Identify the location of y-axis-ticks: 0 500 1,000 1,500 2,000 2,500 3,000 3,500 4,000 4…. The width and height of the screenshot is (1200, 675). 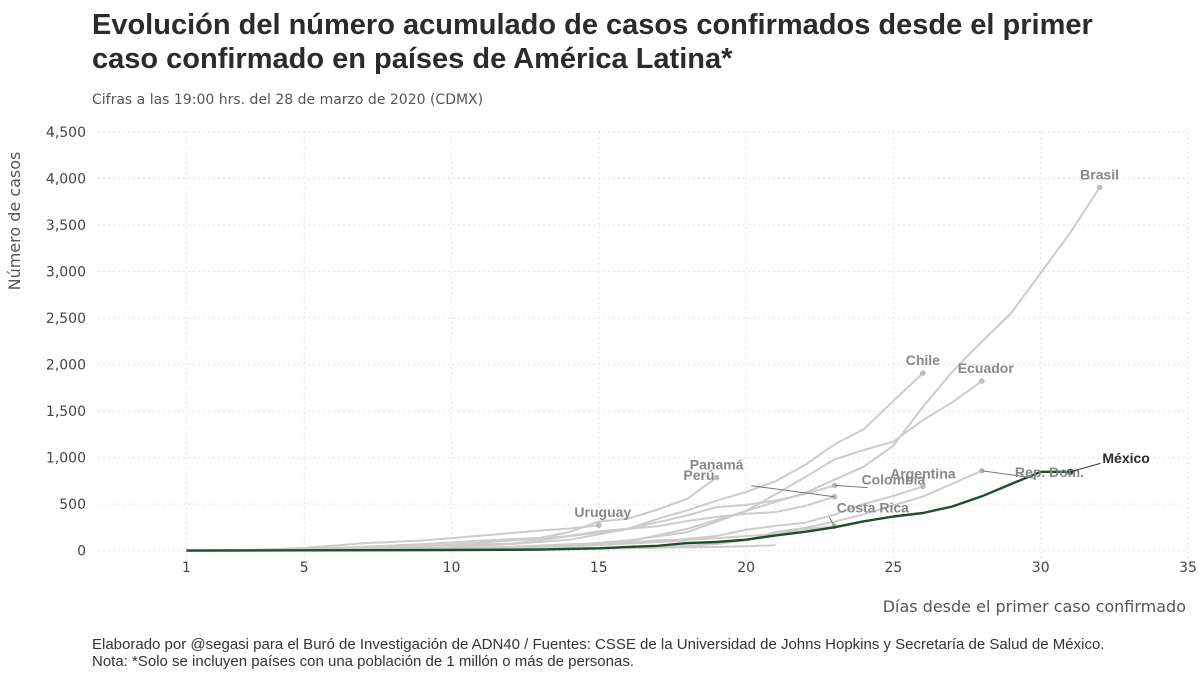
(66, 342).